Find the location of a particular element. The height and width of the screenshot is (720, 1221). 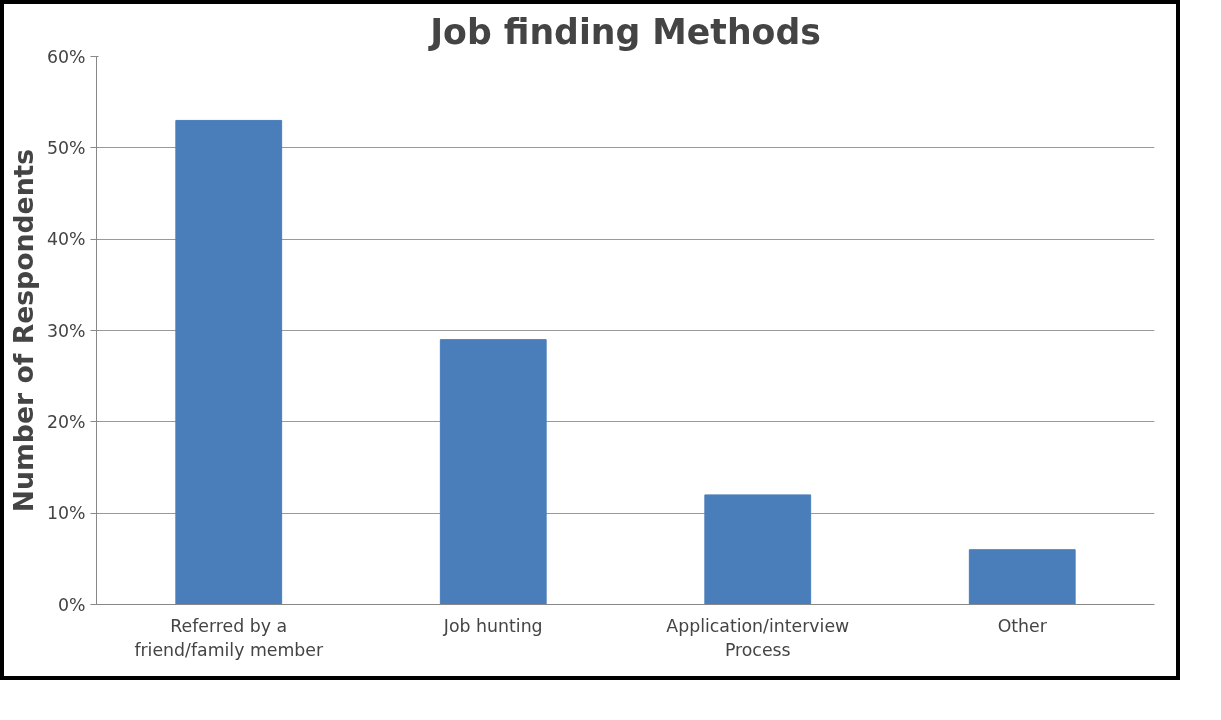

y-tick-label: 60% is located at coordinates (66, 56).